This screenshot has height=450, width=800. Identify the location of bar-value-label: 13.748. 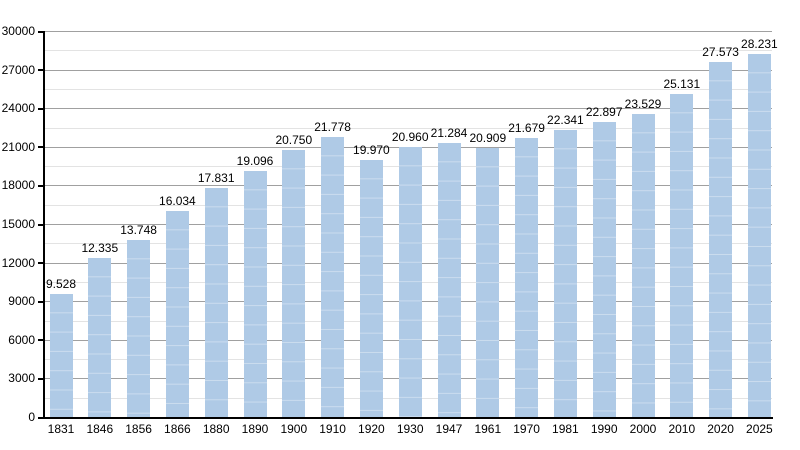
(138, 230).